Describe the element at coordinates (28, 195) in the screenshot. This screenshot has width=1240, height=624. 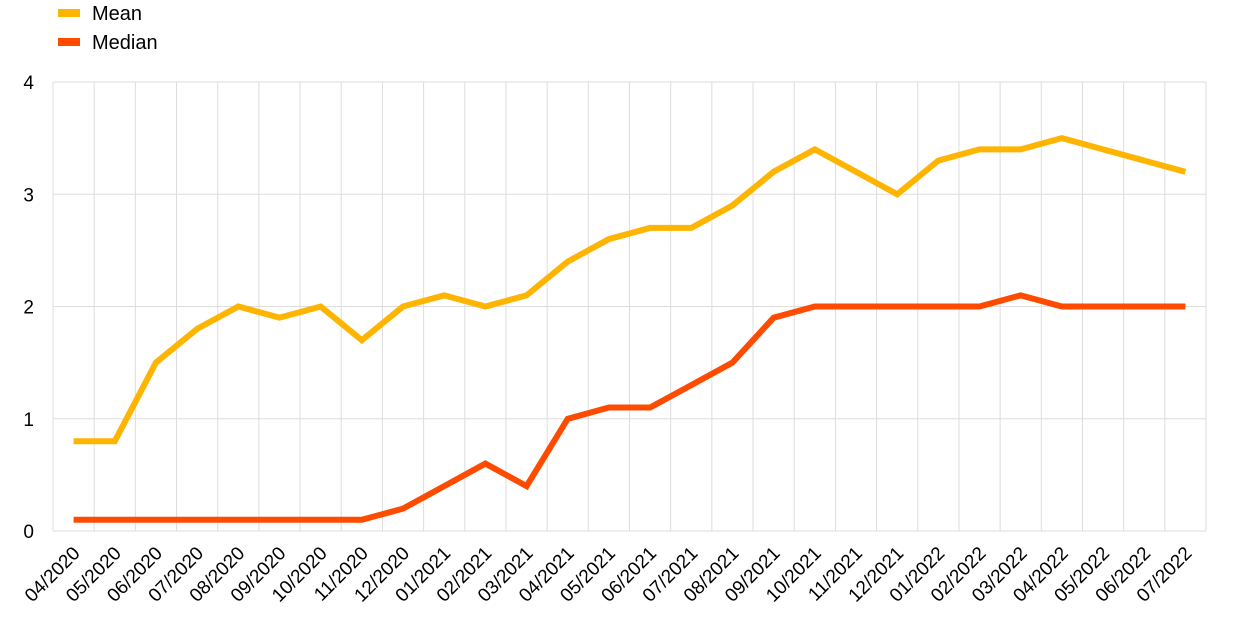
I see `y-tick-label: 3` at that location.